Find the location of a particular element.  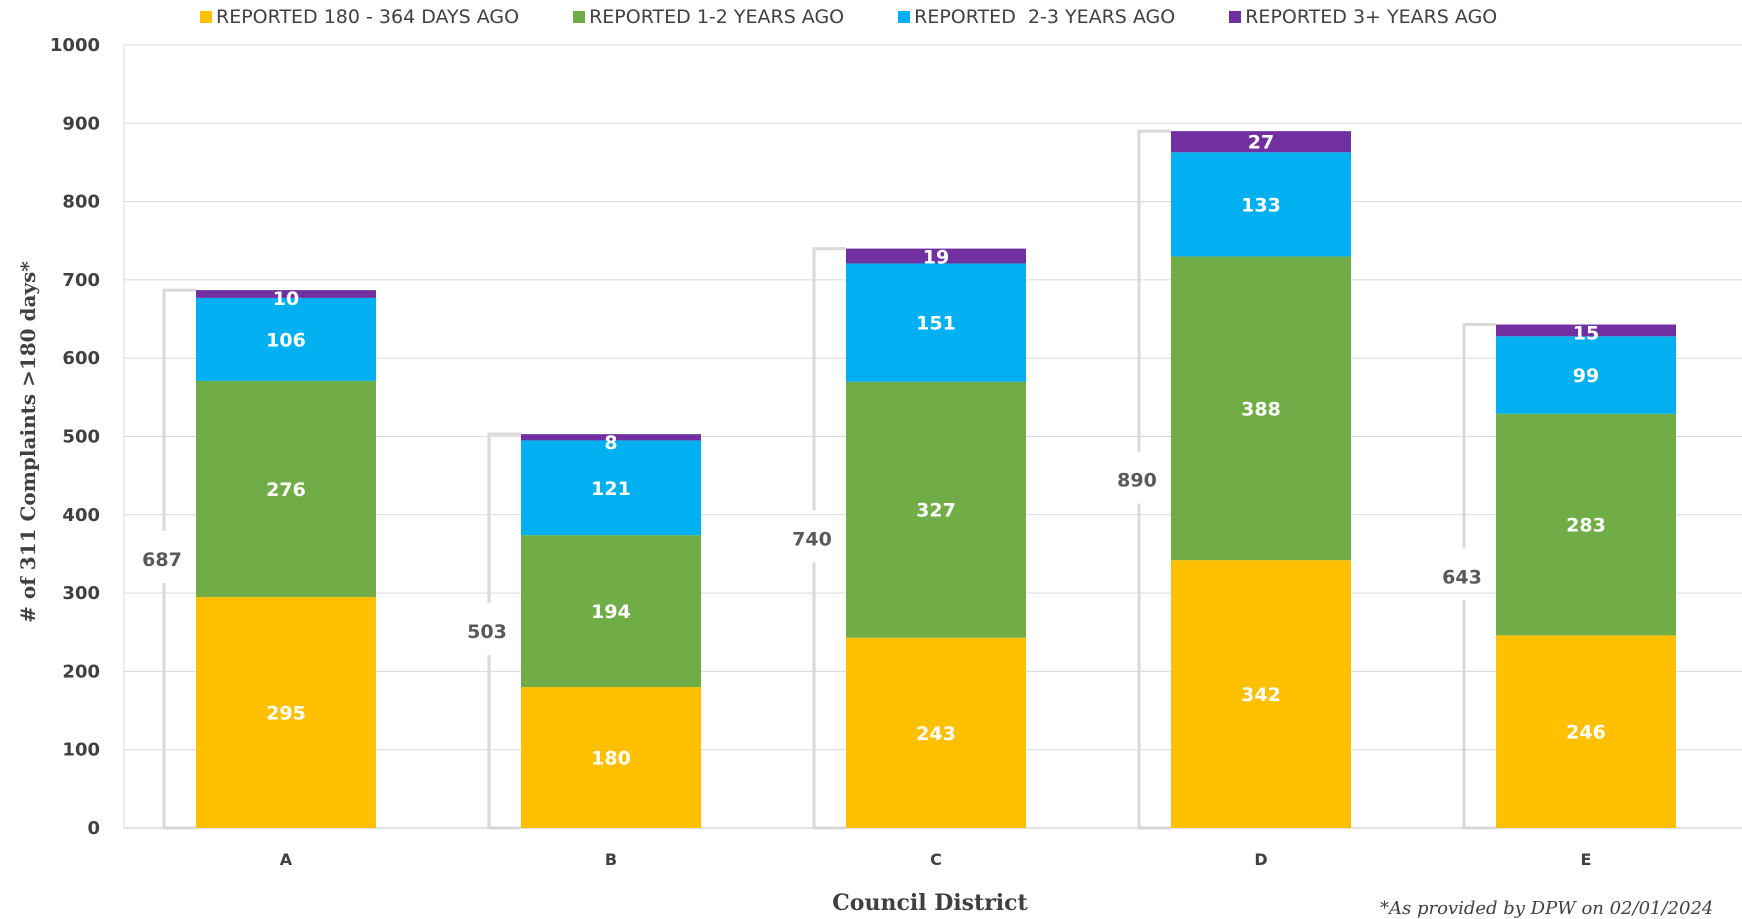

data-label: 246 is located at coordinates (1586, 733).